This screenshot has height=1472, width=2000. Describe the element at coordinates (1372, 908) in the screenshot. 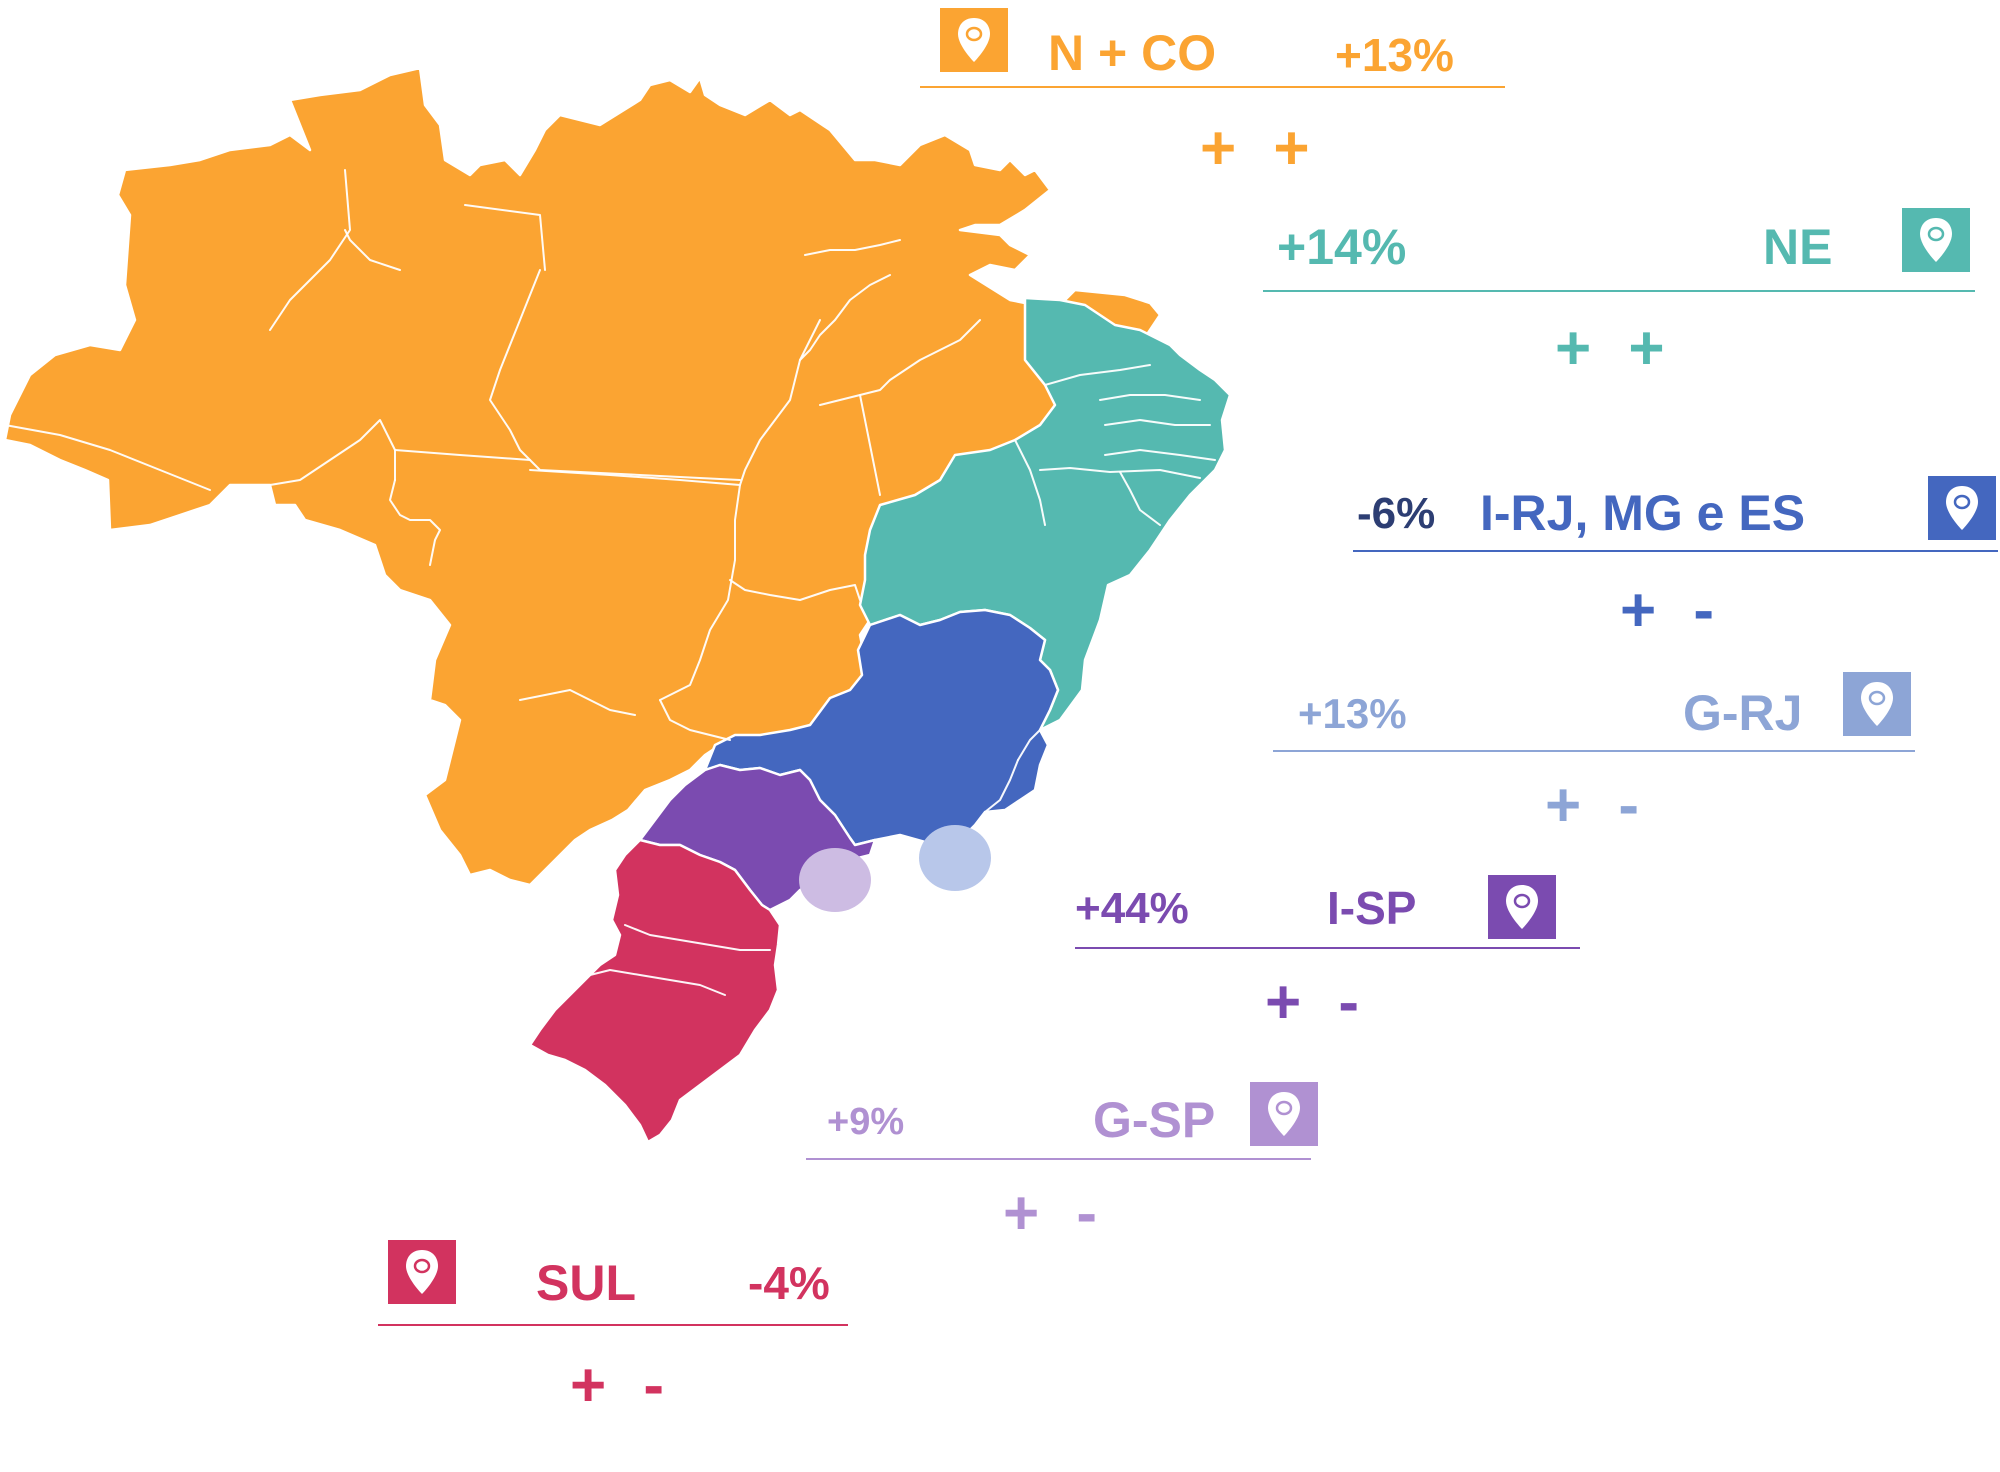

I see `region-name: I-SP` at that location.